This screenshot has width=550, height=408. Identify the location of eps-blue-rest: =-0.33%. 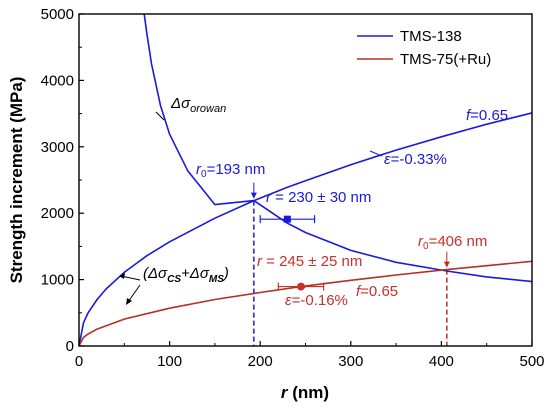
(419, 159).